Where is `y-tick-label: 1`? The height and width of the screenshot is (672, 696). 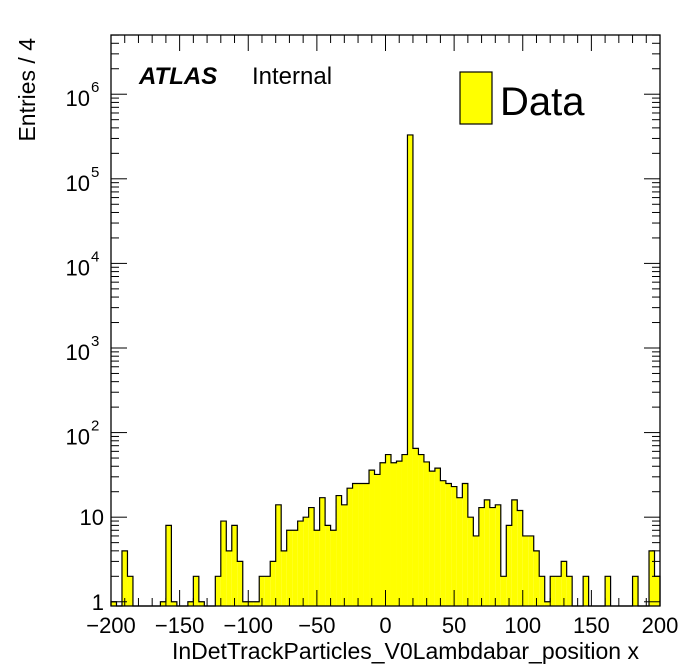 y-tick-label: 1 is located at coordinates (98, 602).